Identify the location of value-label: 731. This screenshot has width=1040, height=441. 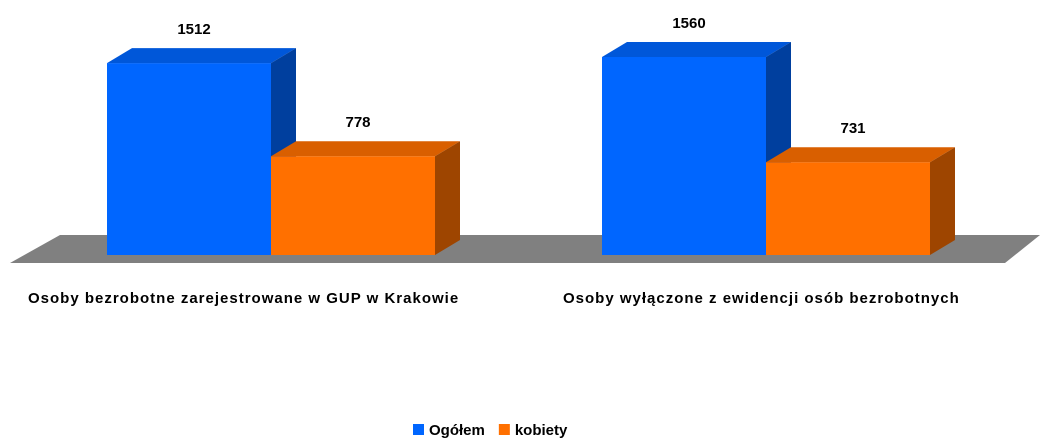
(852, 128).